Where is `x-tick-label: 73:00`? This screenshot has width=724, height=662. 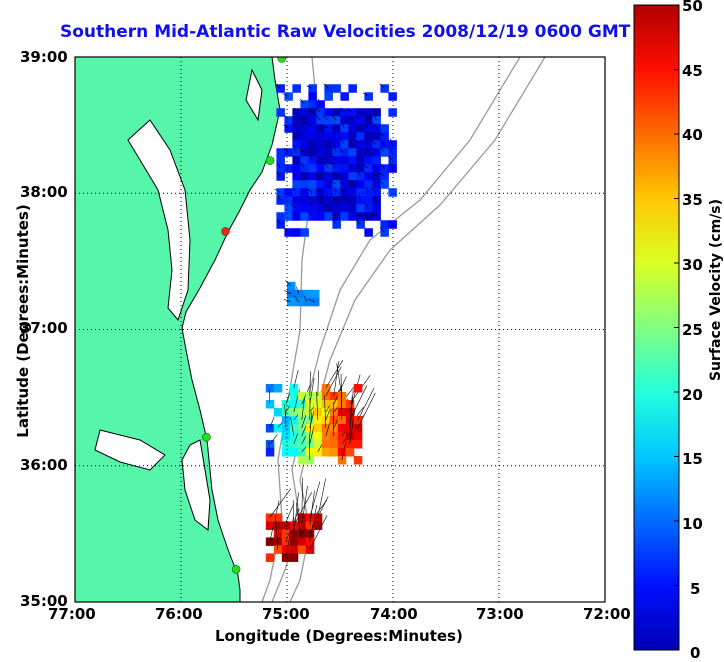
x-tick-label: 73:00 is located at coordinates (500, 614).